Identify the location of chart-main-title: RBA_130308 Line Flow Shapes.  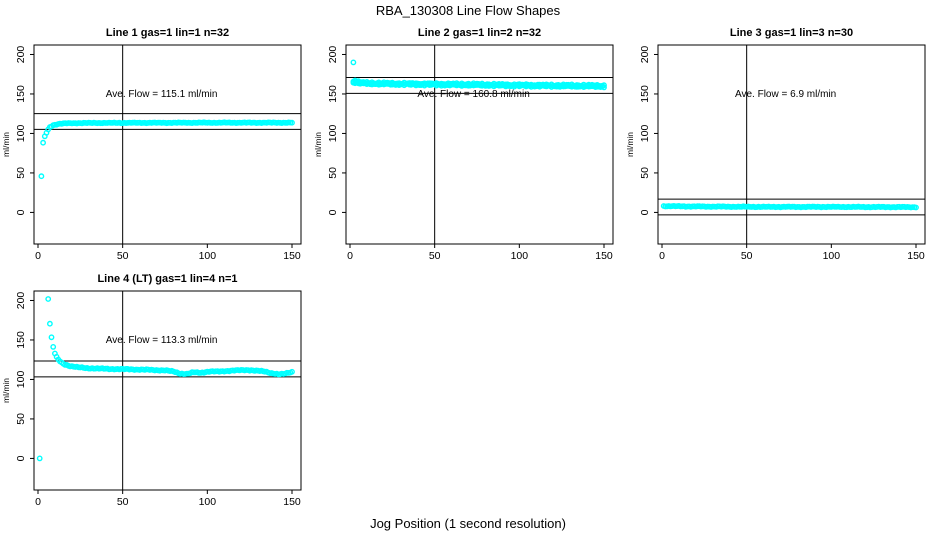
(468, 10).